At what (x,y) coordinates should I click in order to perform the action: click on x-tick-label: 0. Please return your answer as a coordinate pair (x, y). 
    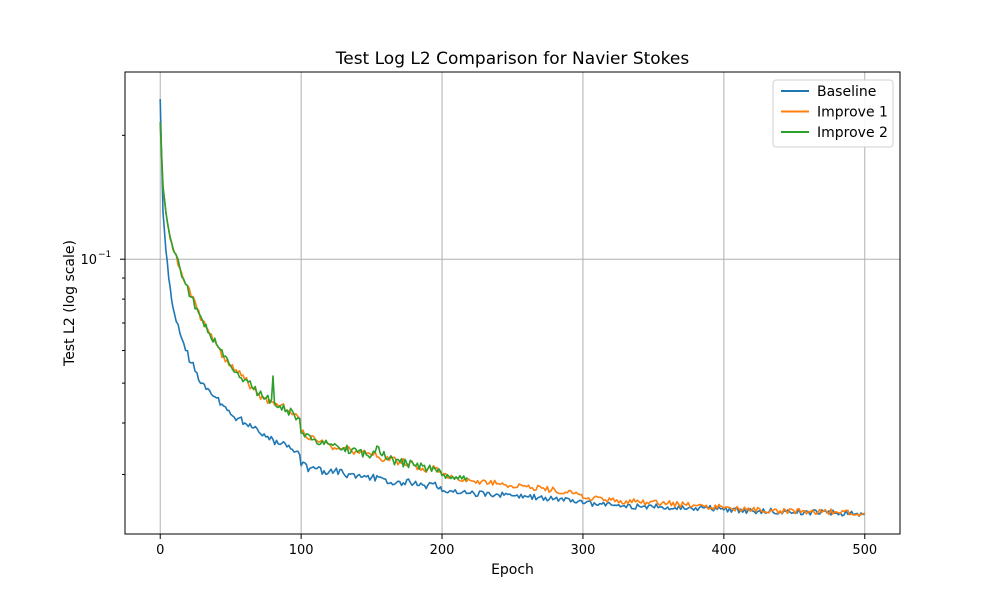
    Looking at the image, I should click on (160, 550).